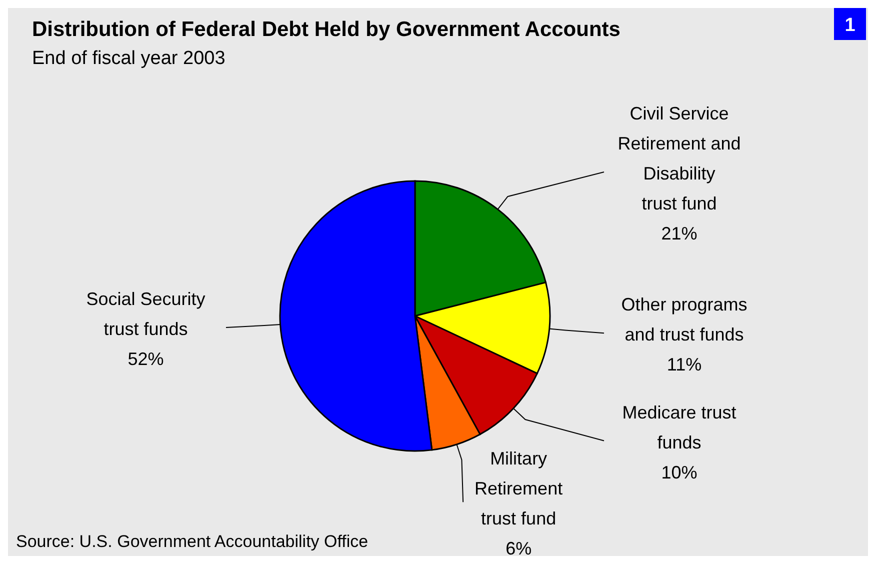  Describe the element at coordinates (679, 427) in the screenshot. I see `slice-label: Medicare trust funds` at that location.